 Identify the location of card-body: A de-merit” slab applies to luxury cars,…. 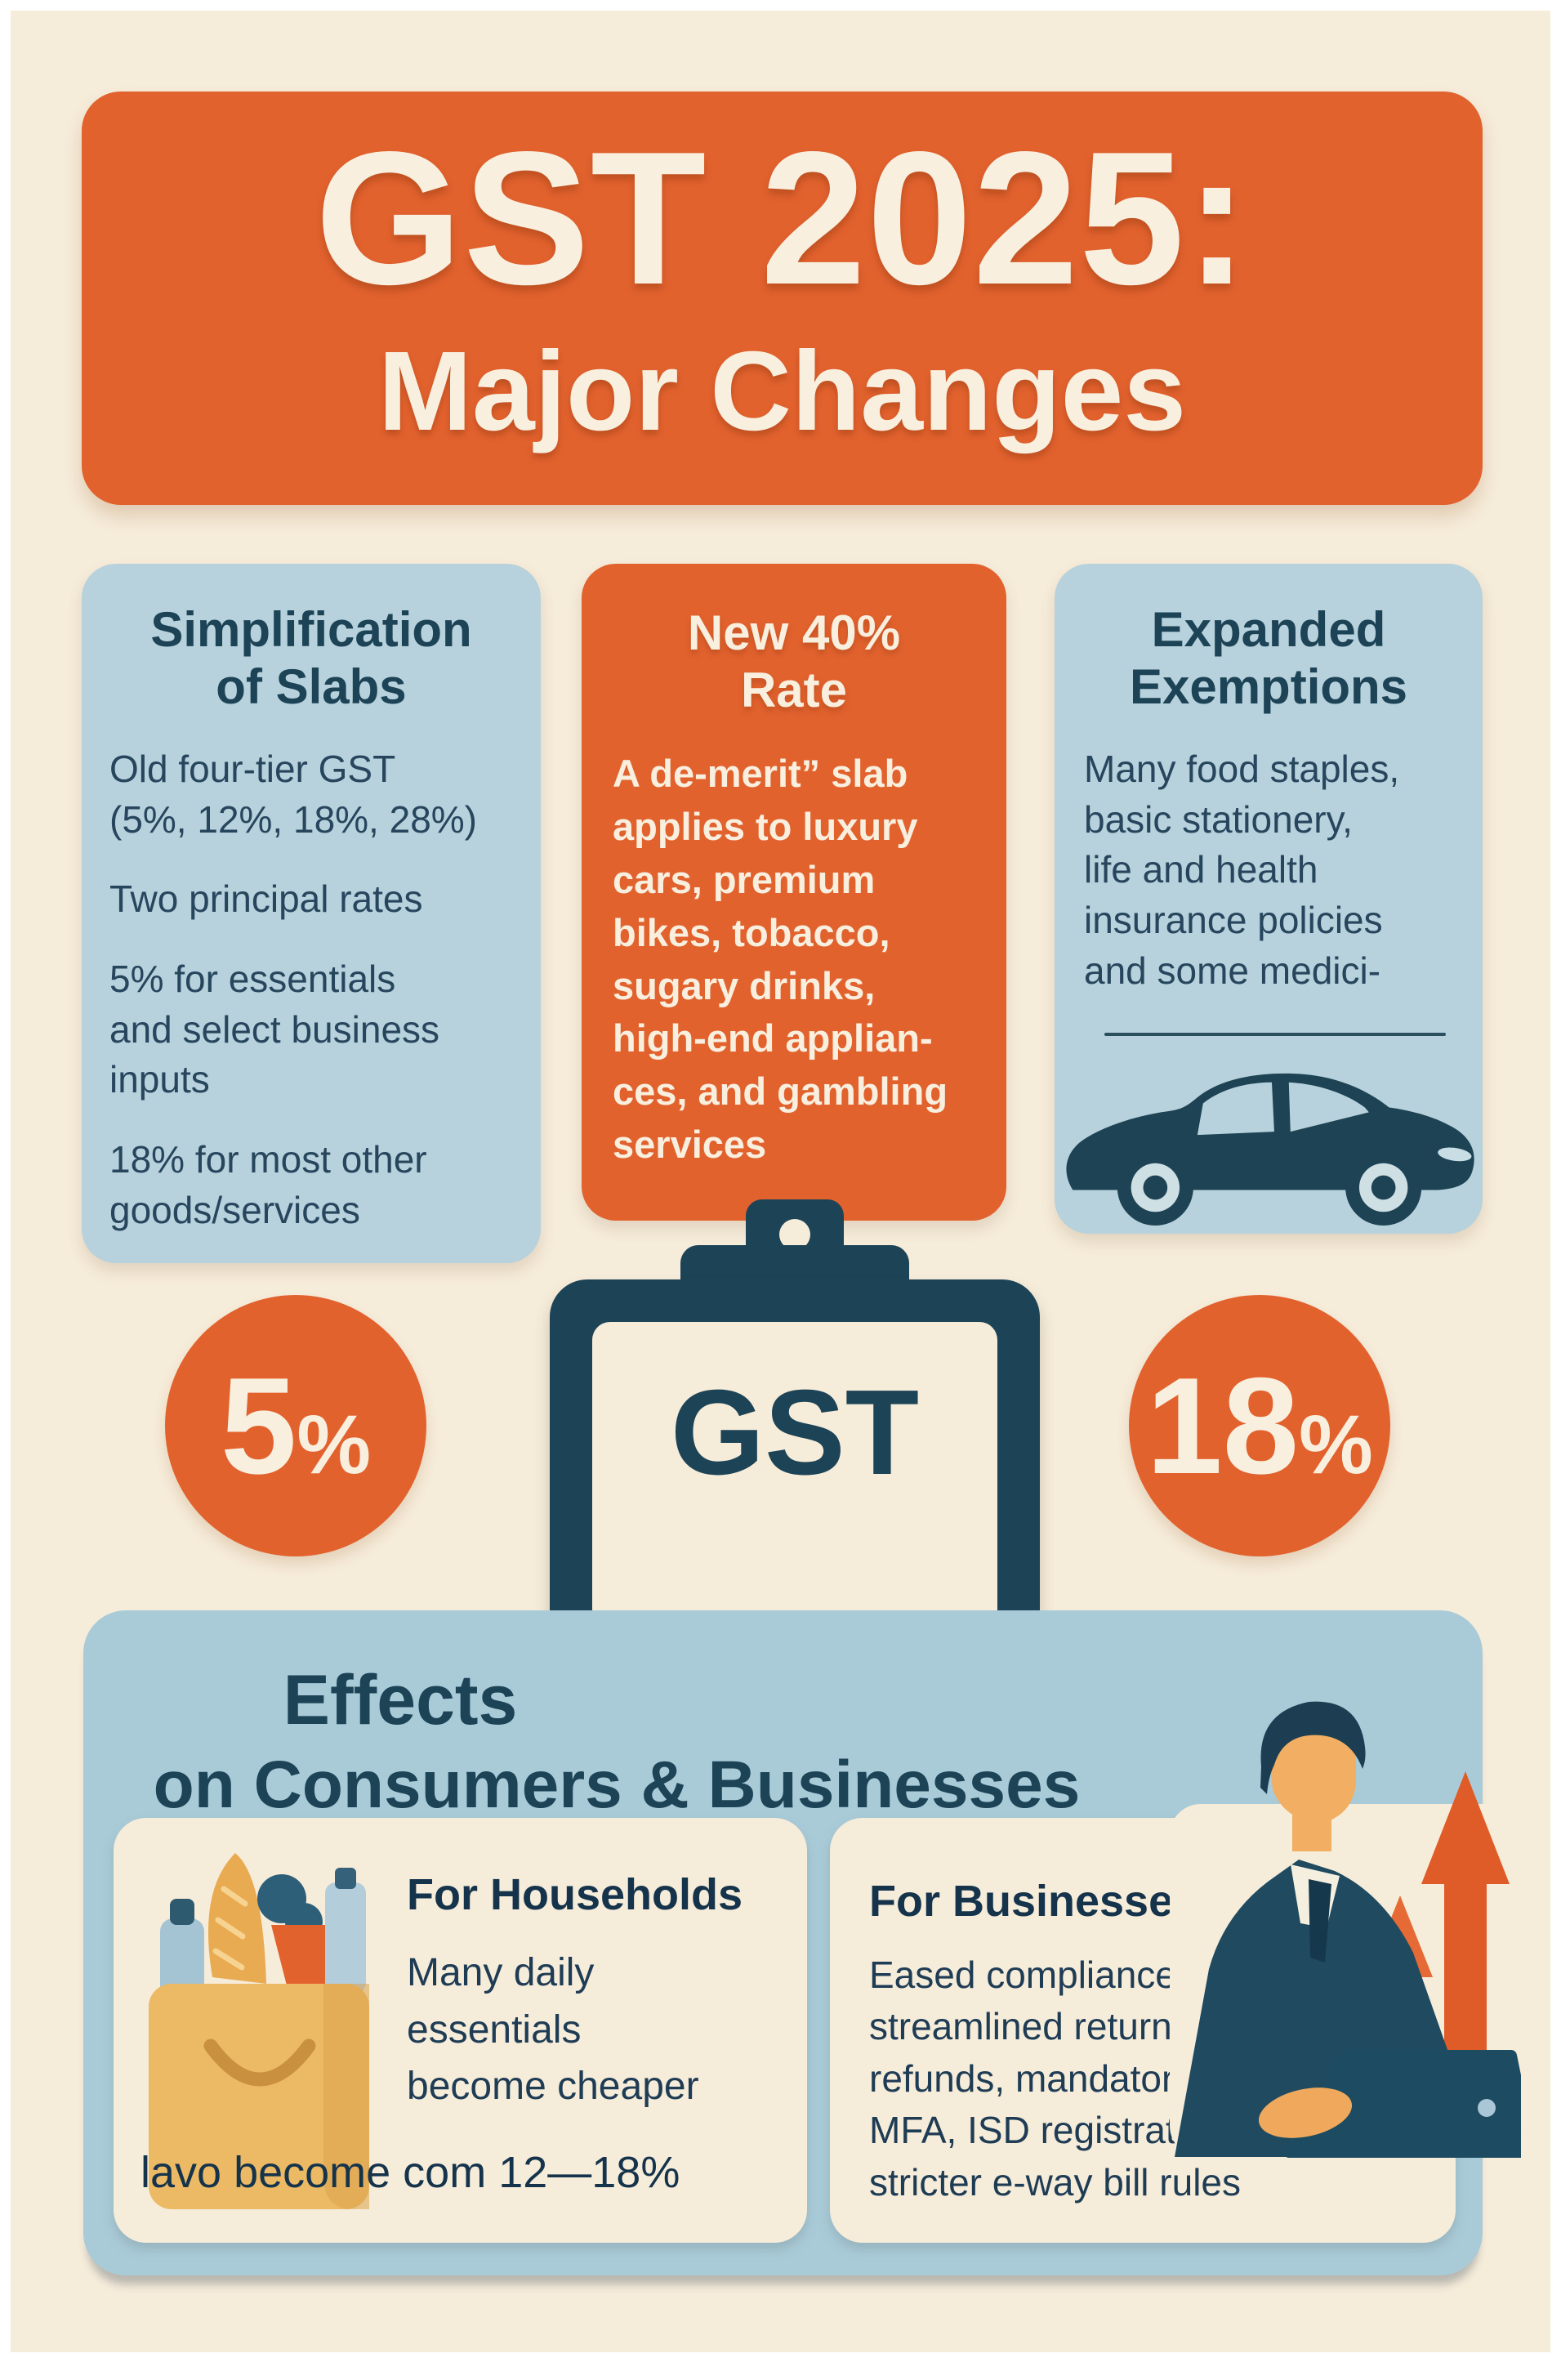
(780, 960).